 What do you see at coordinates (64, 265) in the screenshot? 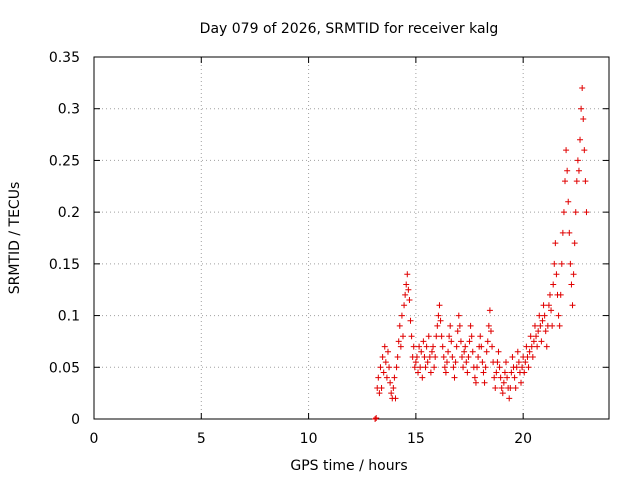
I see `y-tick-label: 0.15` at bounding box center [64, 265].